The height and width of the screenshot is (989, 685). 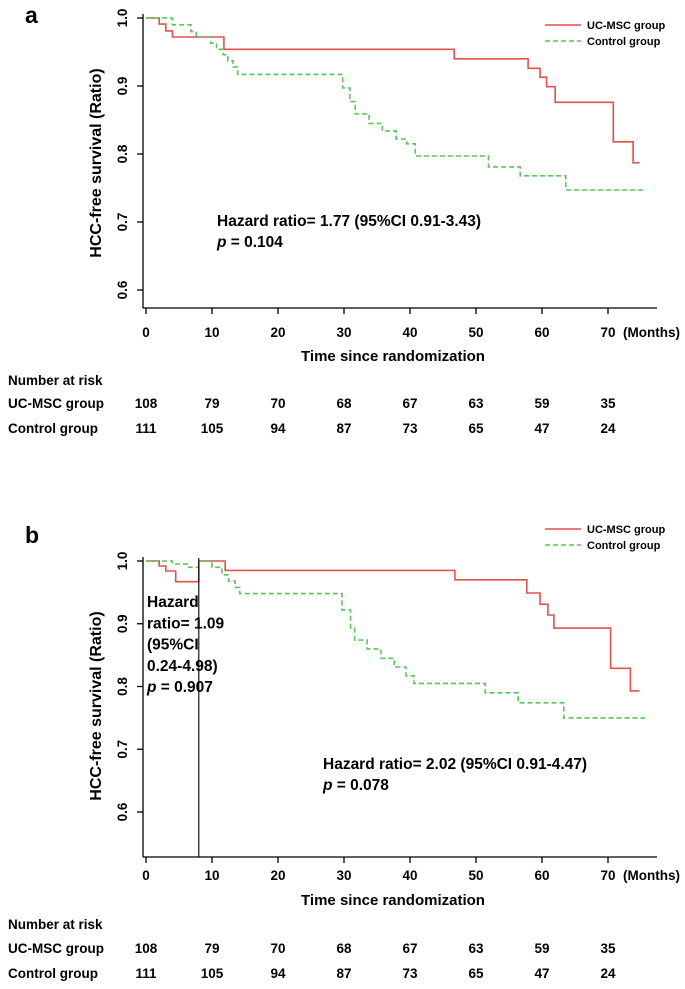 I want to click on panel-b-label: b, so click(x=32, y=535).